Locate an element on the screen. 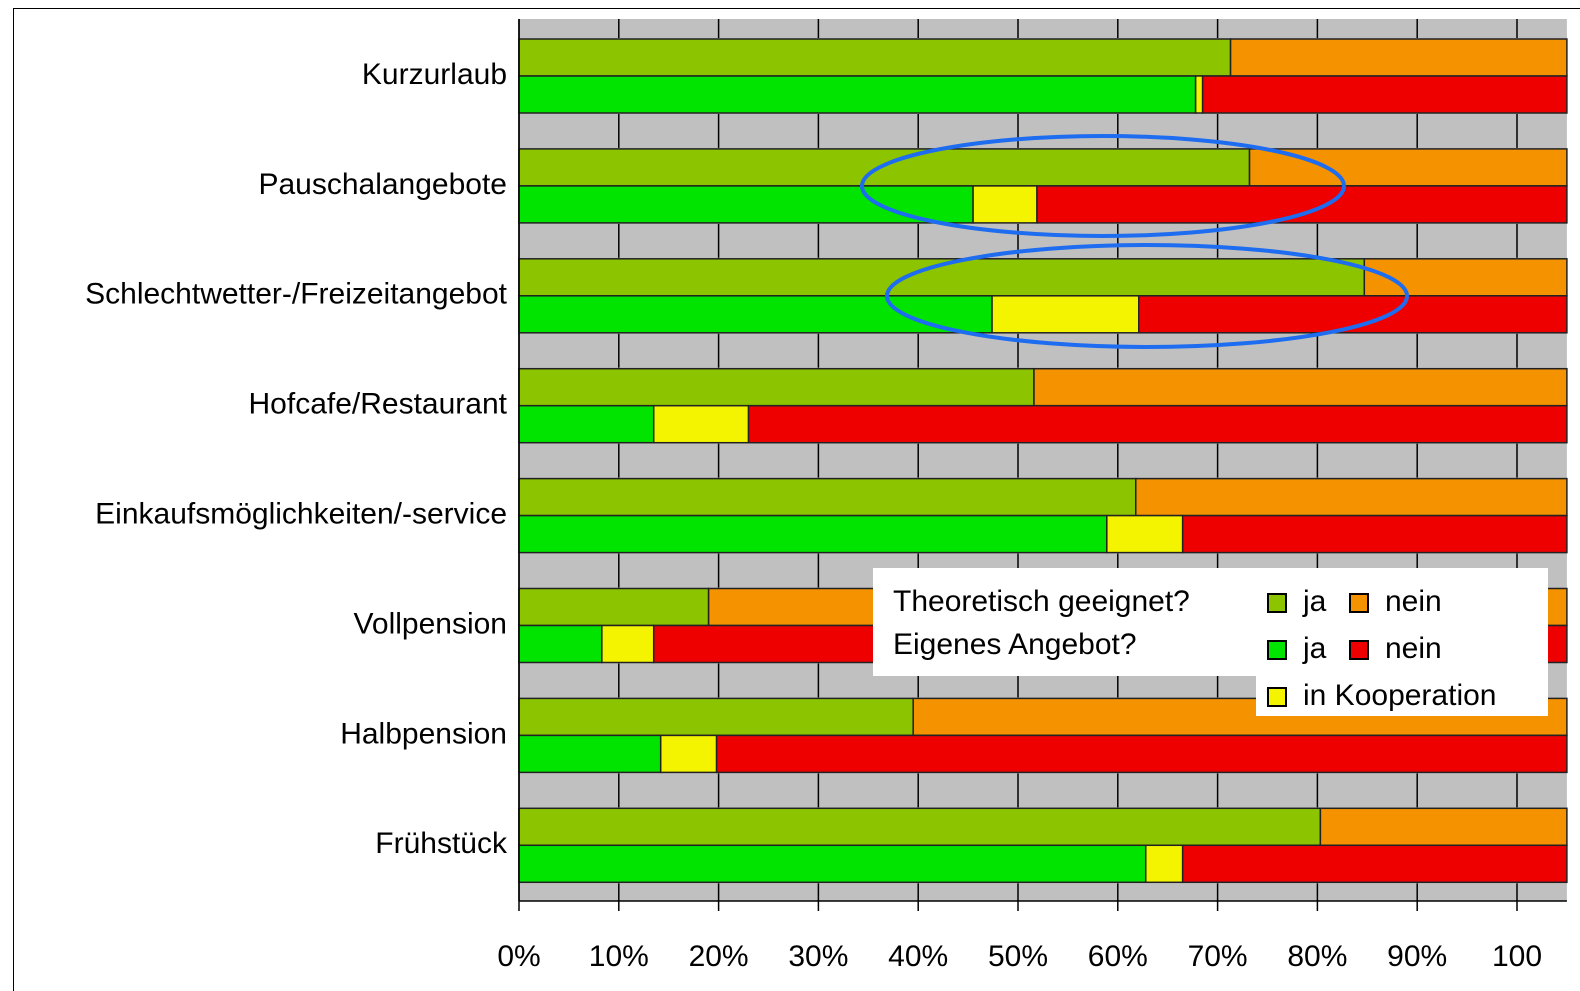 This screenshot has height=991, width=1580. x-tick-label: 70% is located at coordinates (1218, 956).